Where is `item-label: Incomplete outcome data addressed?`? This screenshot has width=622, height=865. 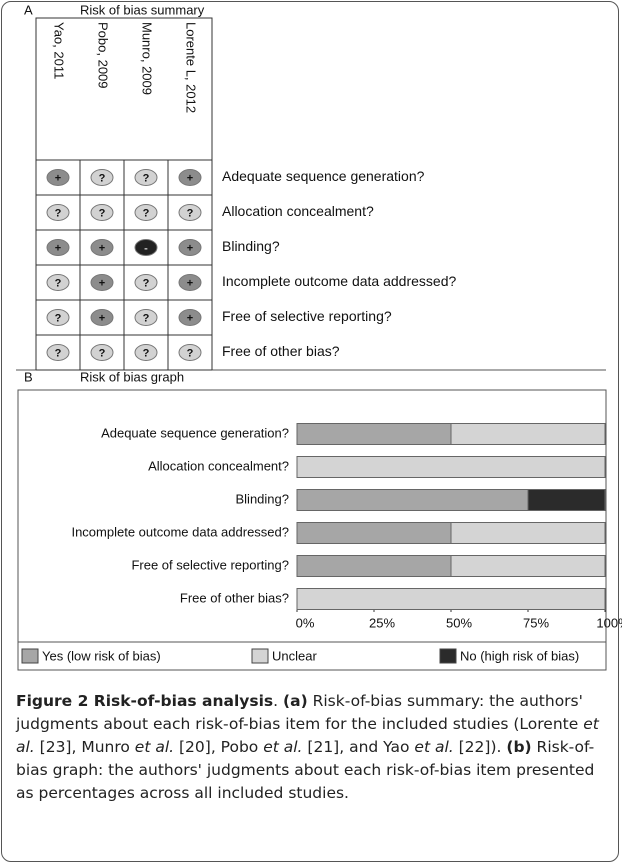 item-label: Incomplete outcome data addressed? is located at coordinates (339, 281).